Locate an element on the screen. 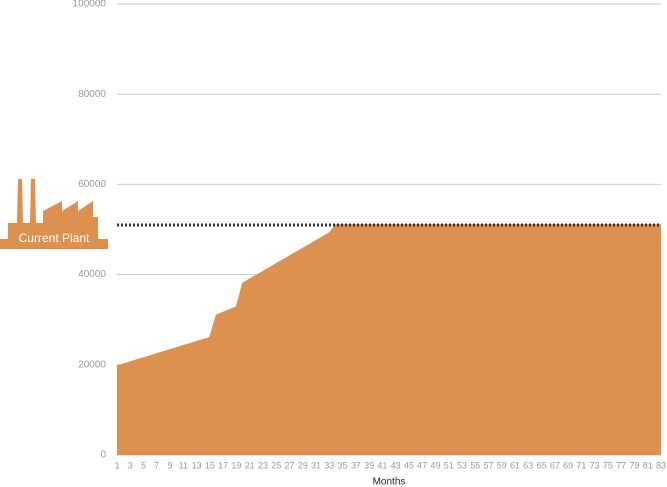 The height and width of the screenshot is (487, 667). x-tick-label: 11 is located at coordinates (183, 465).